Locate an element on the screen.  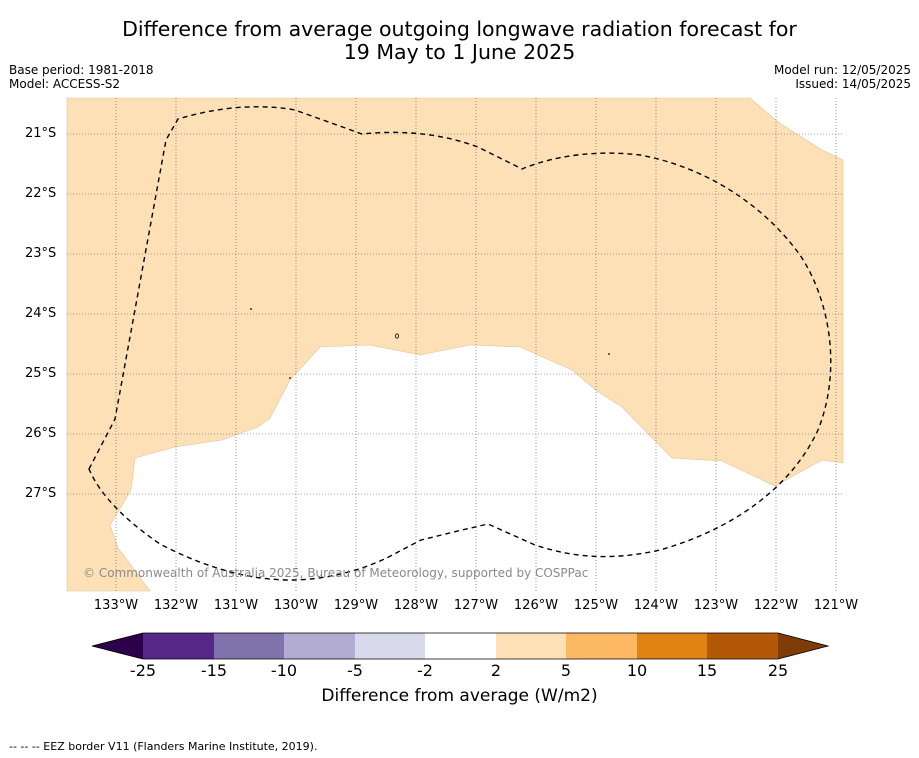
colorbar-max-arrow is located at coordinates (803, 646).